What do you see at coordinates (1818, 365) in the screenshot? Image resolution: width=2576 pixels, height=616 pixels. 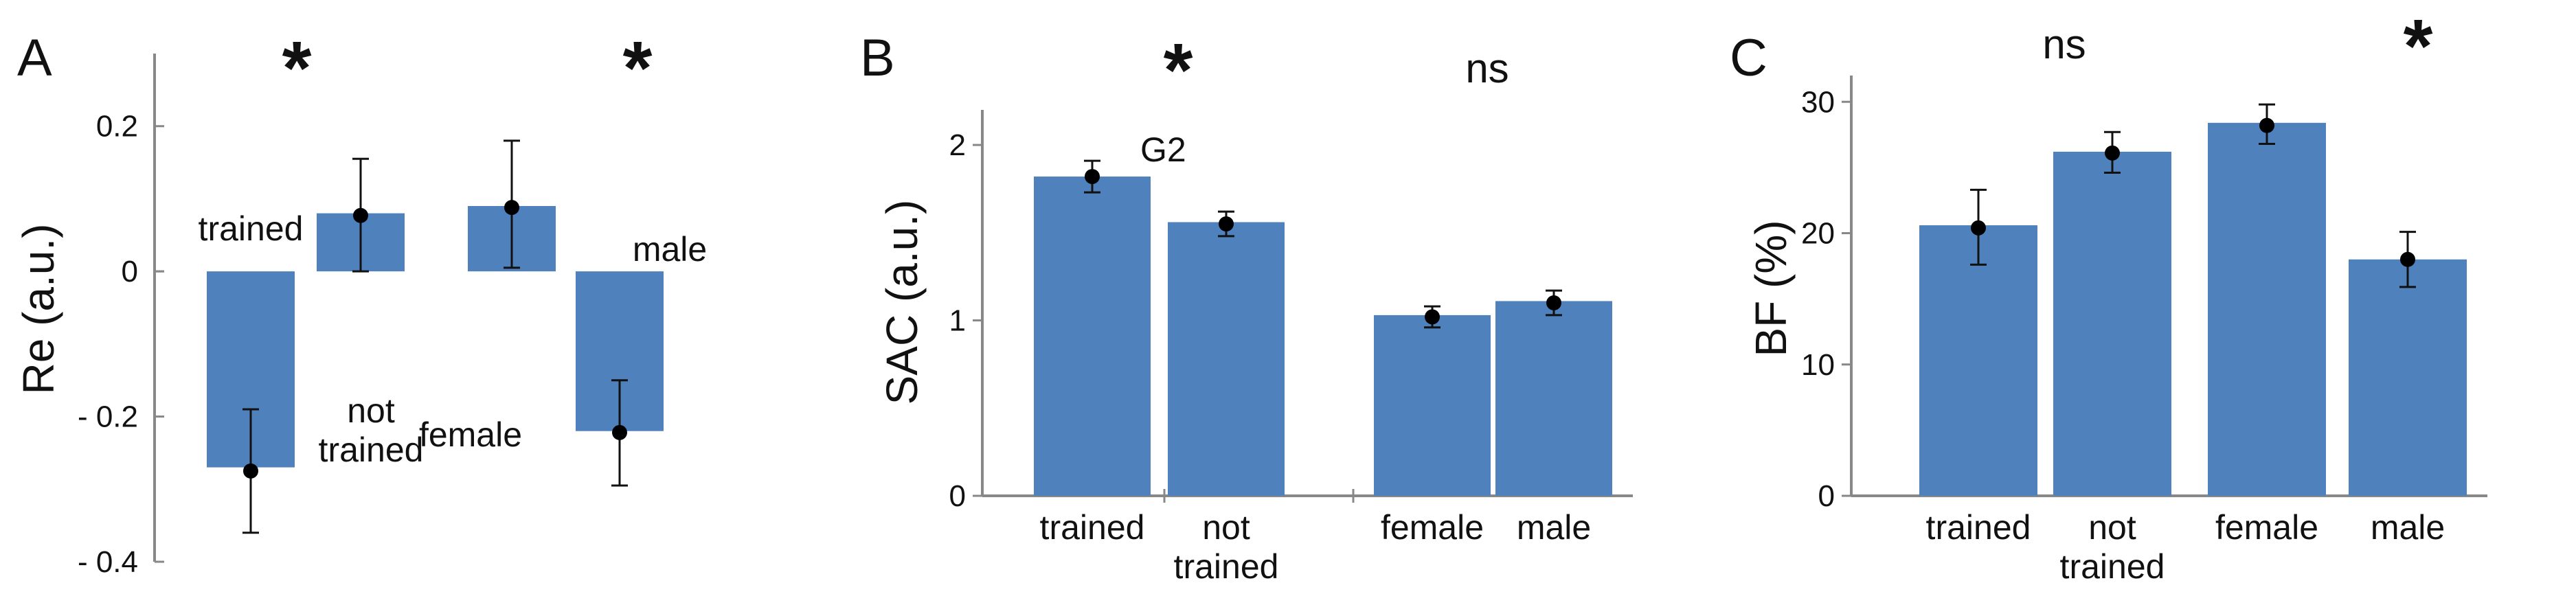 I see `y-tick-label: 10` at bounding box center [1818, 365].